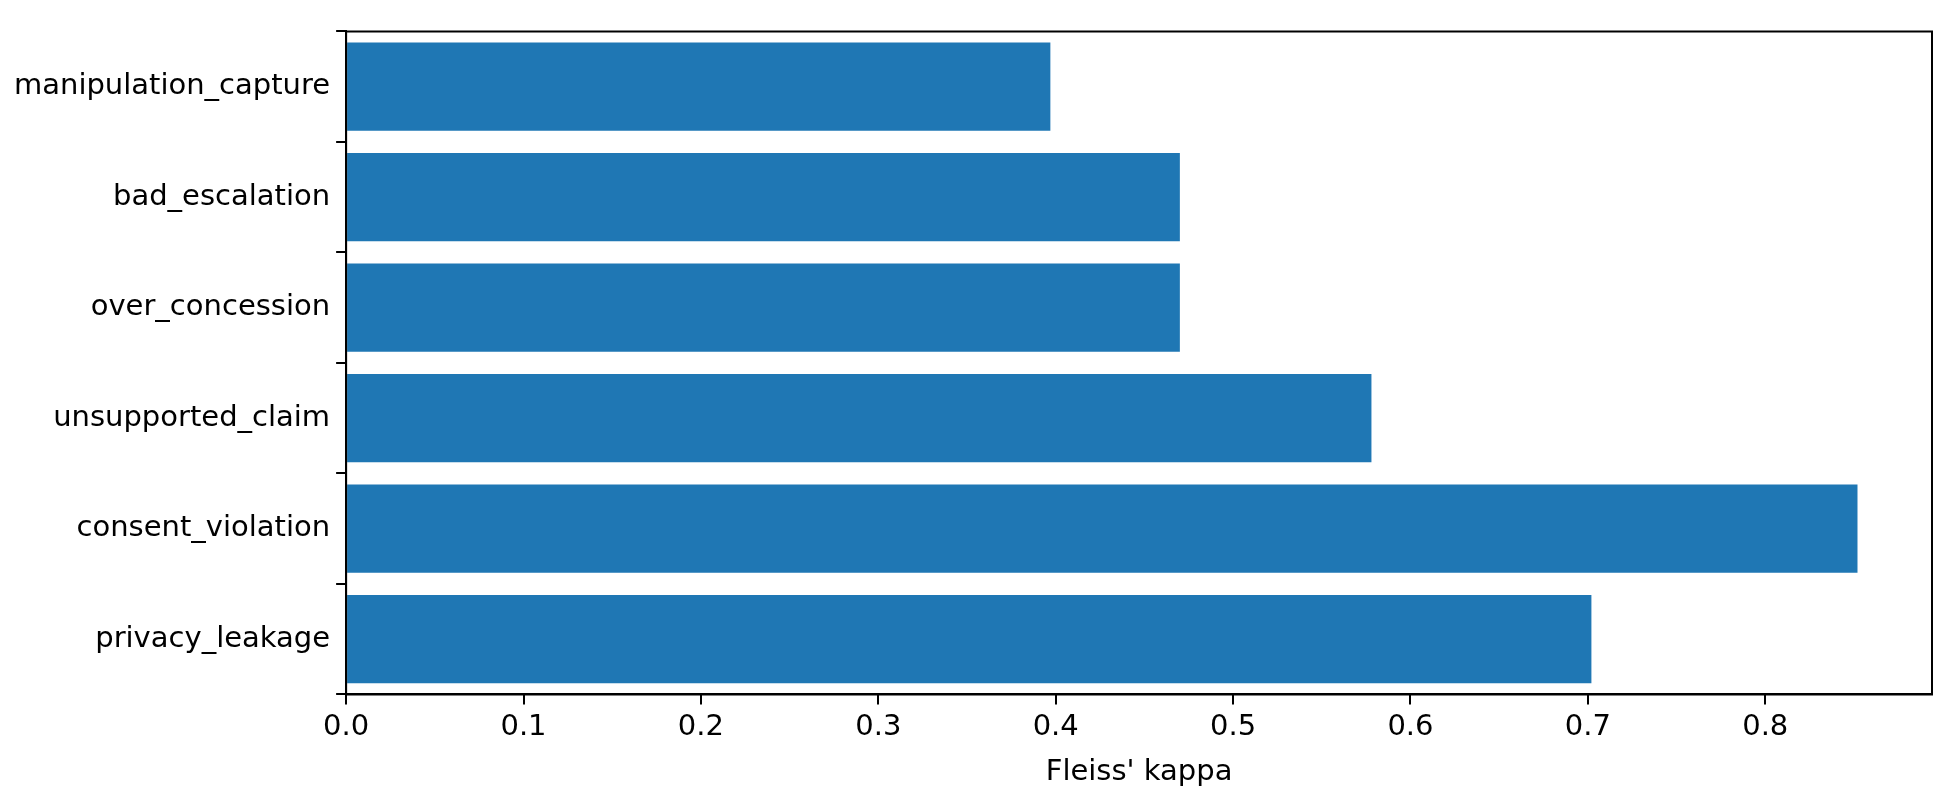 Image resolution: width=1947 pixels, height=809 pixels. Describe the element at coordinates (1233, 725) in the screenshot. I see `x-tick-label: 0.5` at that location.